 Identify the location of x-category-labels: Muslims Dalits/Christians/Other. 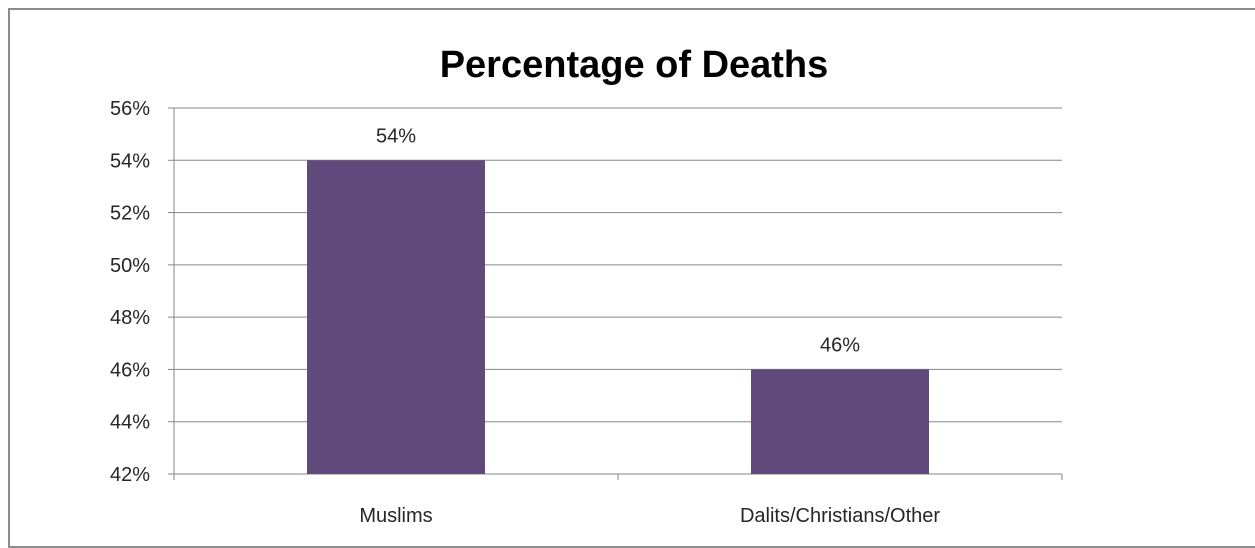
(649, 513).